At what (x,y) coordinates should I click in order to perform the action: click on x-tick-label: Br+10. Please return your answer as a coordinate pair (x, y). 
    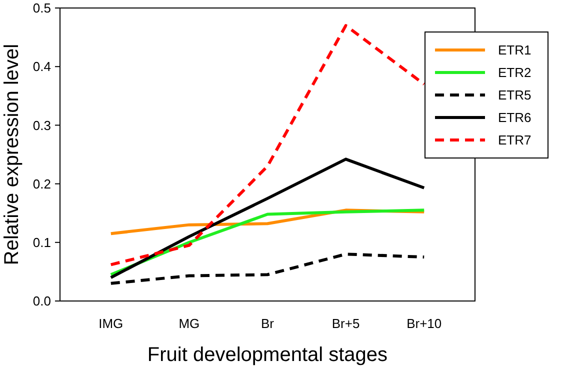
    Looking at the image, I should click on (424, 323).